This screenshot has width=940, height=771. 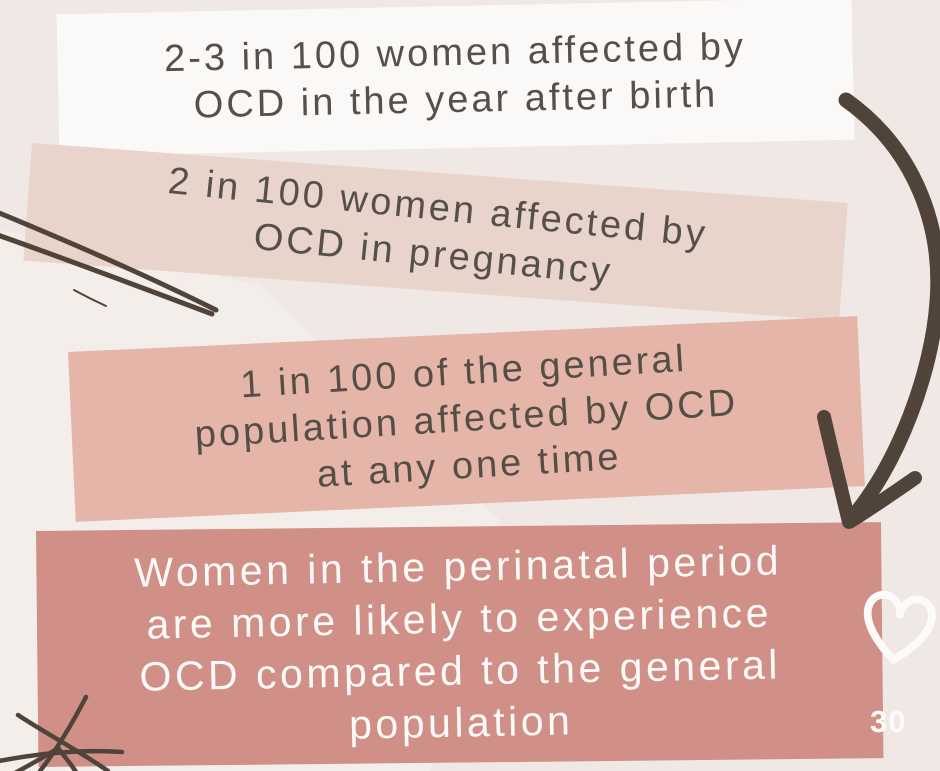 What do you see at coordinates (888, 721) in the screenshot?
I see `page-number: 30` at bounding box center [888, 721].